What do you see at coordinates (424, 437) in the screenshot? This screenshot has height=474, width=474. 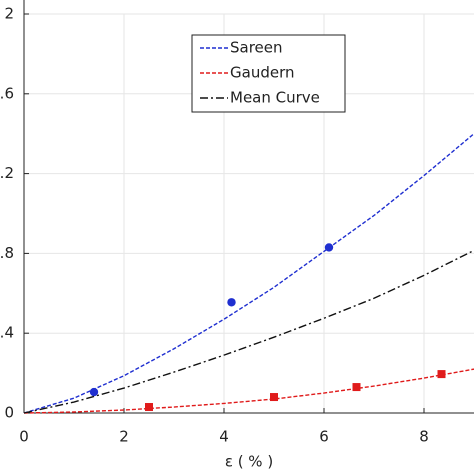 I see `x-tick-label: 8` at bounding box center [424, 437].